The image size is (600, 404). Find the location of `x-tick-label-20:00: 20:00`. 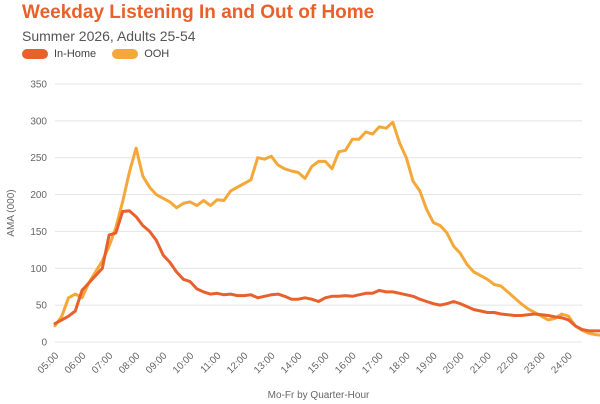

x-tick-label-20:00: 20:00 is located at coordinates (454, 363).